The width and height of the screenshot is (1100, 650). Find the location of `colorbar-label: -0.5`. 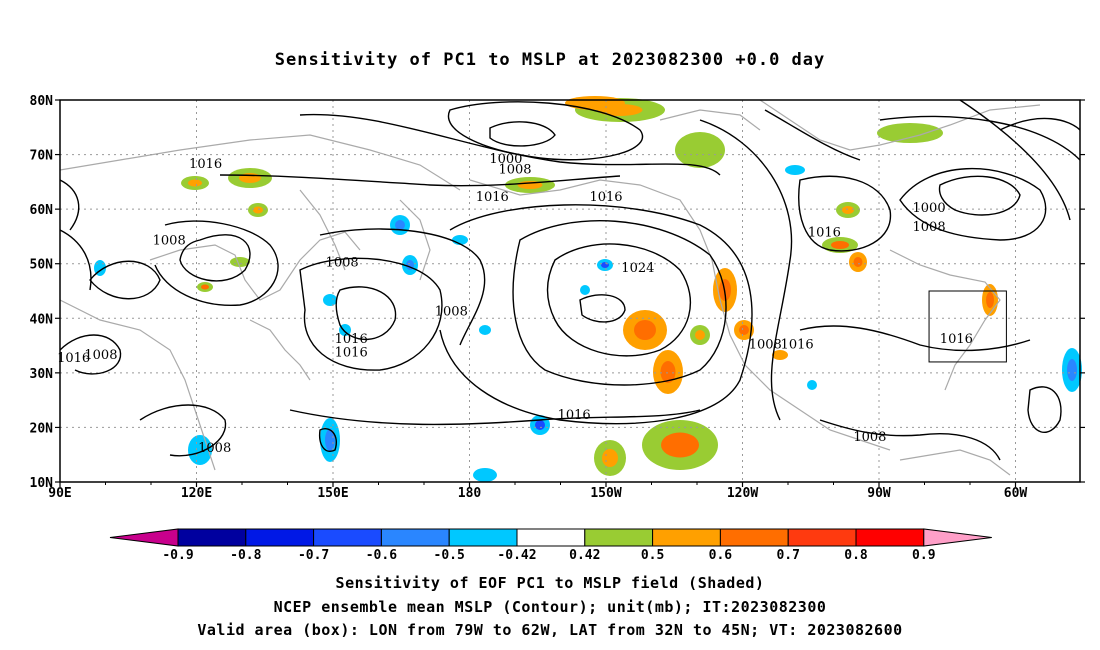

colorbar-label: -0.5 is located at coordinates (449, 555).